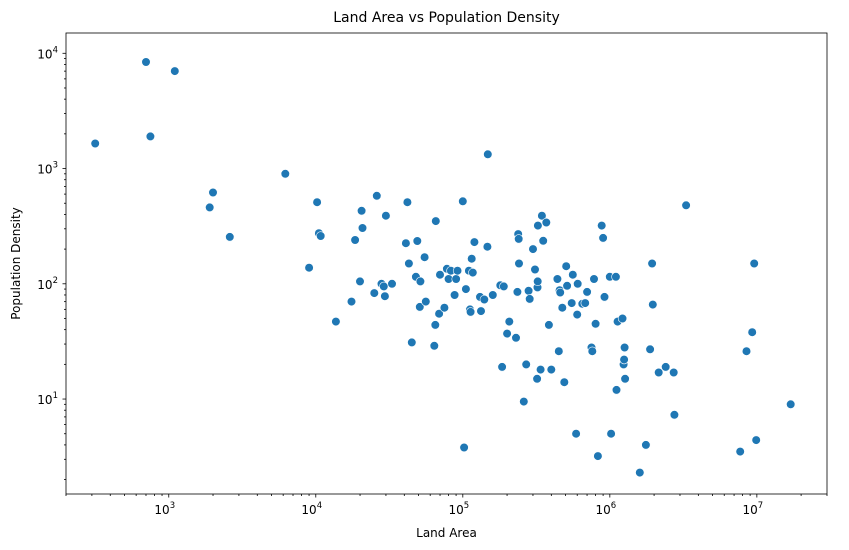 The height and width of the screenshot is (550, 849). Describe the element at coordinates (16, 263) in the screenshot. I see `y-axis-label: Population Density` at that location.